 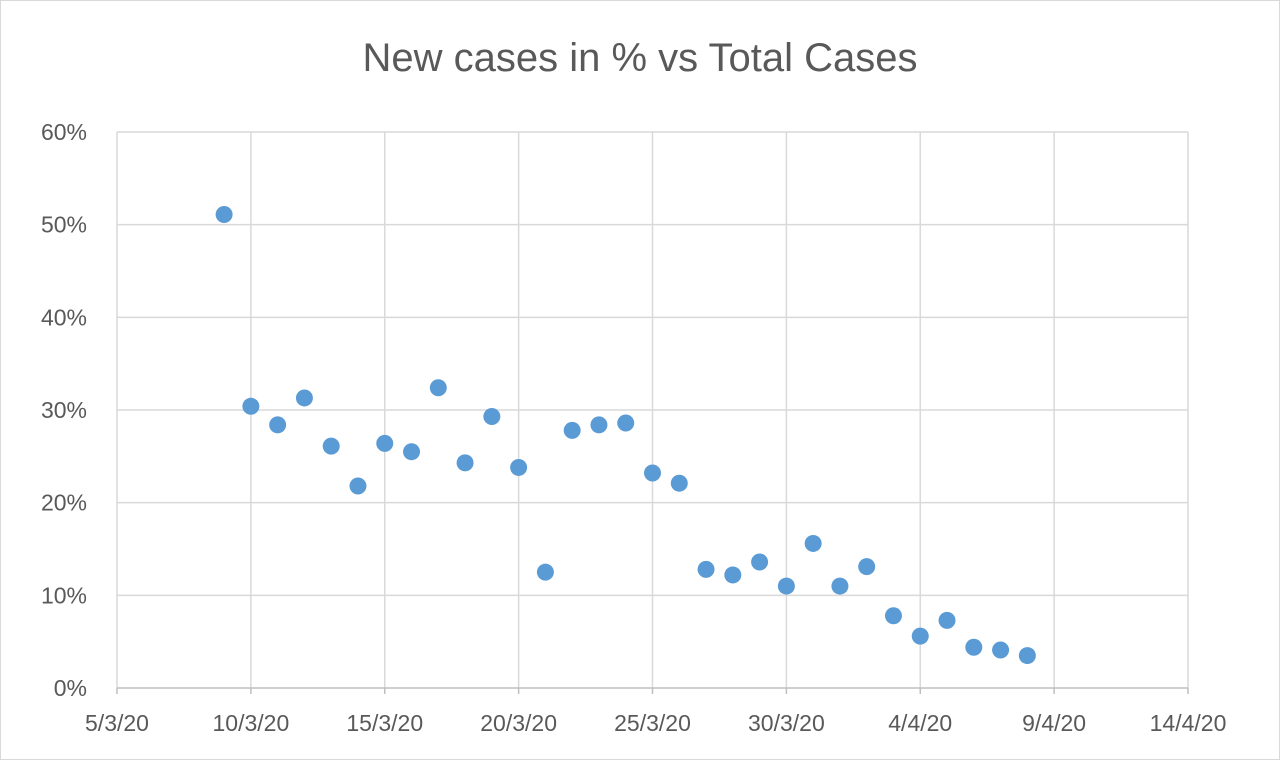 What do you see at coordinates (64, 410) in the screenshot?
I see `y-tick-label: 30%` at bounding box center [64, 410].